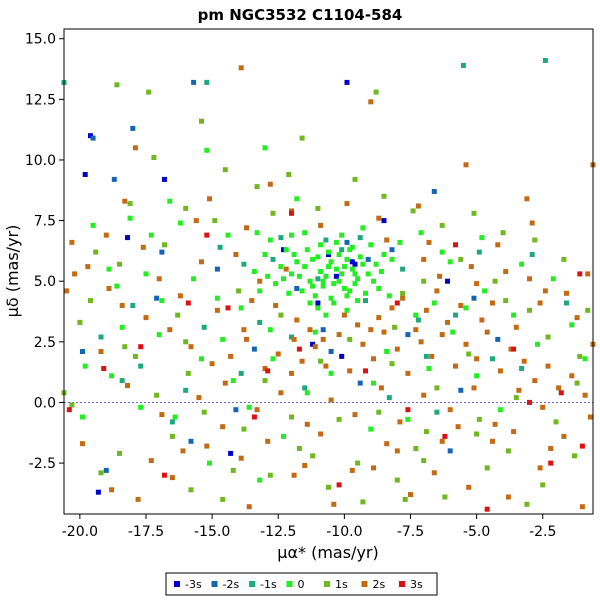 Image resolution: width=600 pixels, height=600 pixels. I want to click on x-tick-label: -5.0, so click(476, 532).